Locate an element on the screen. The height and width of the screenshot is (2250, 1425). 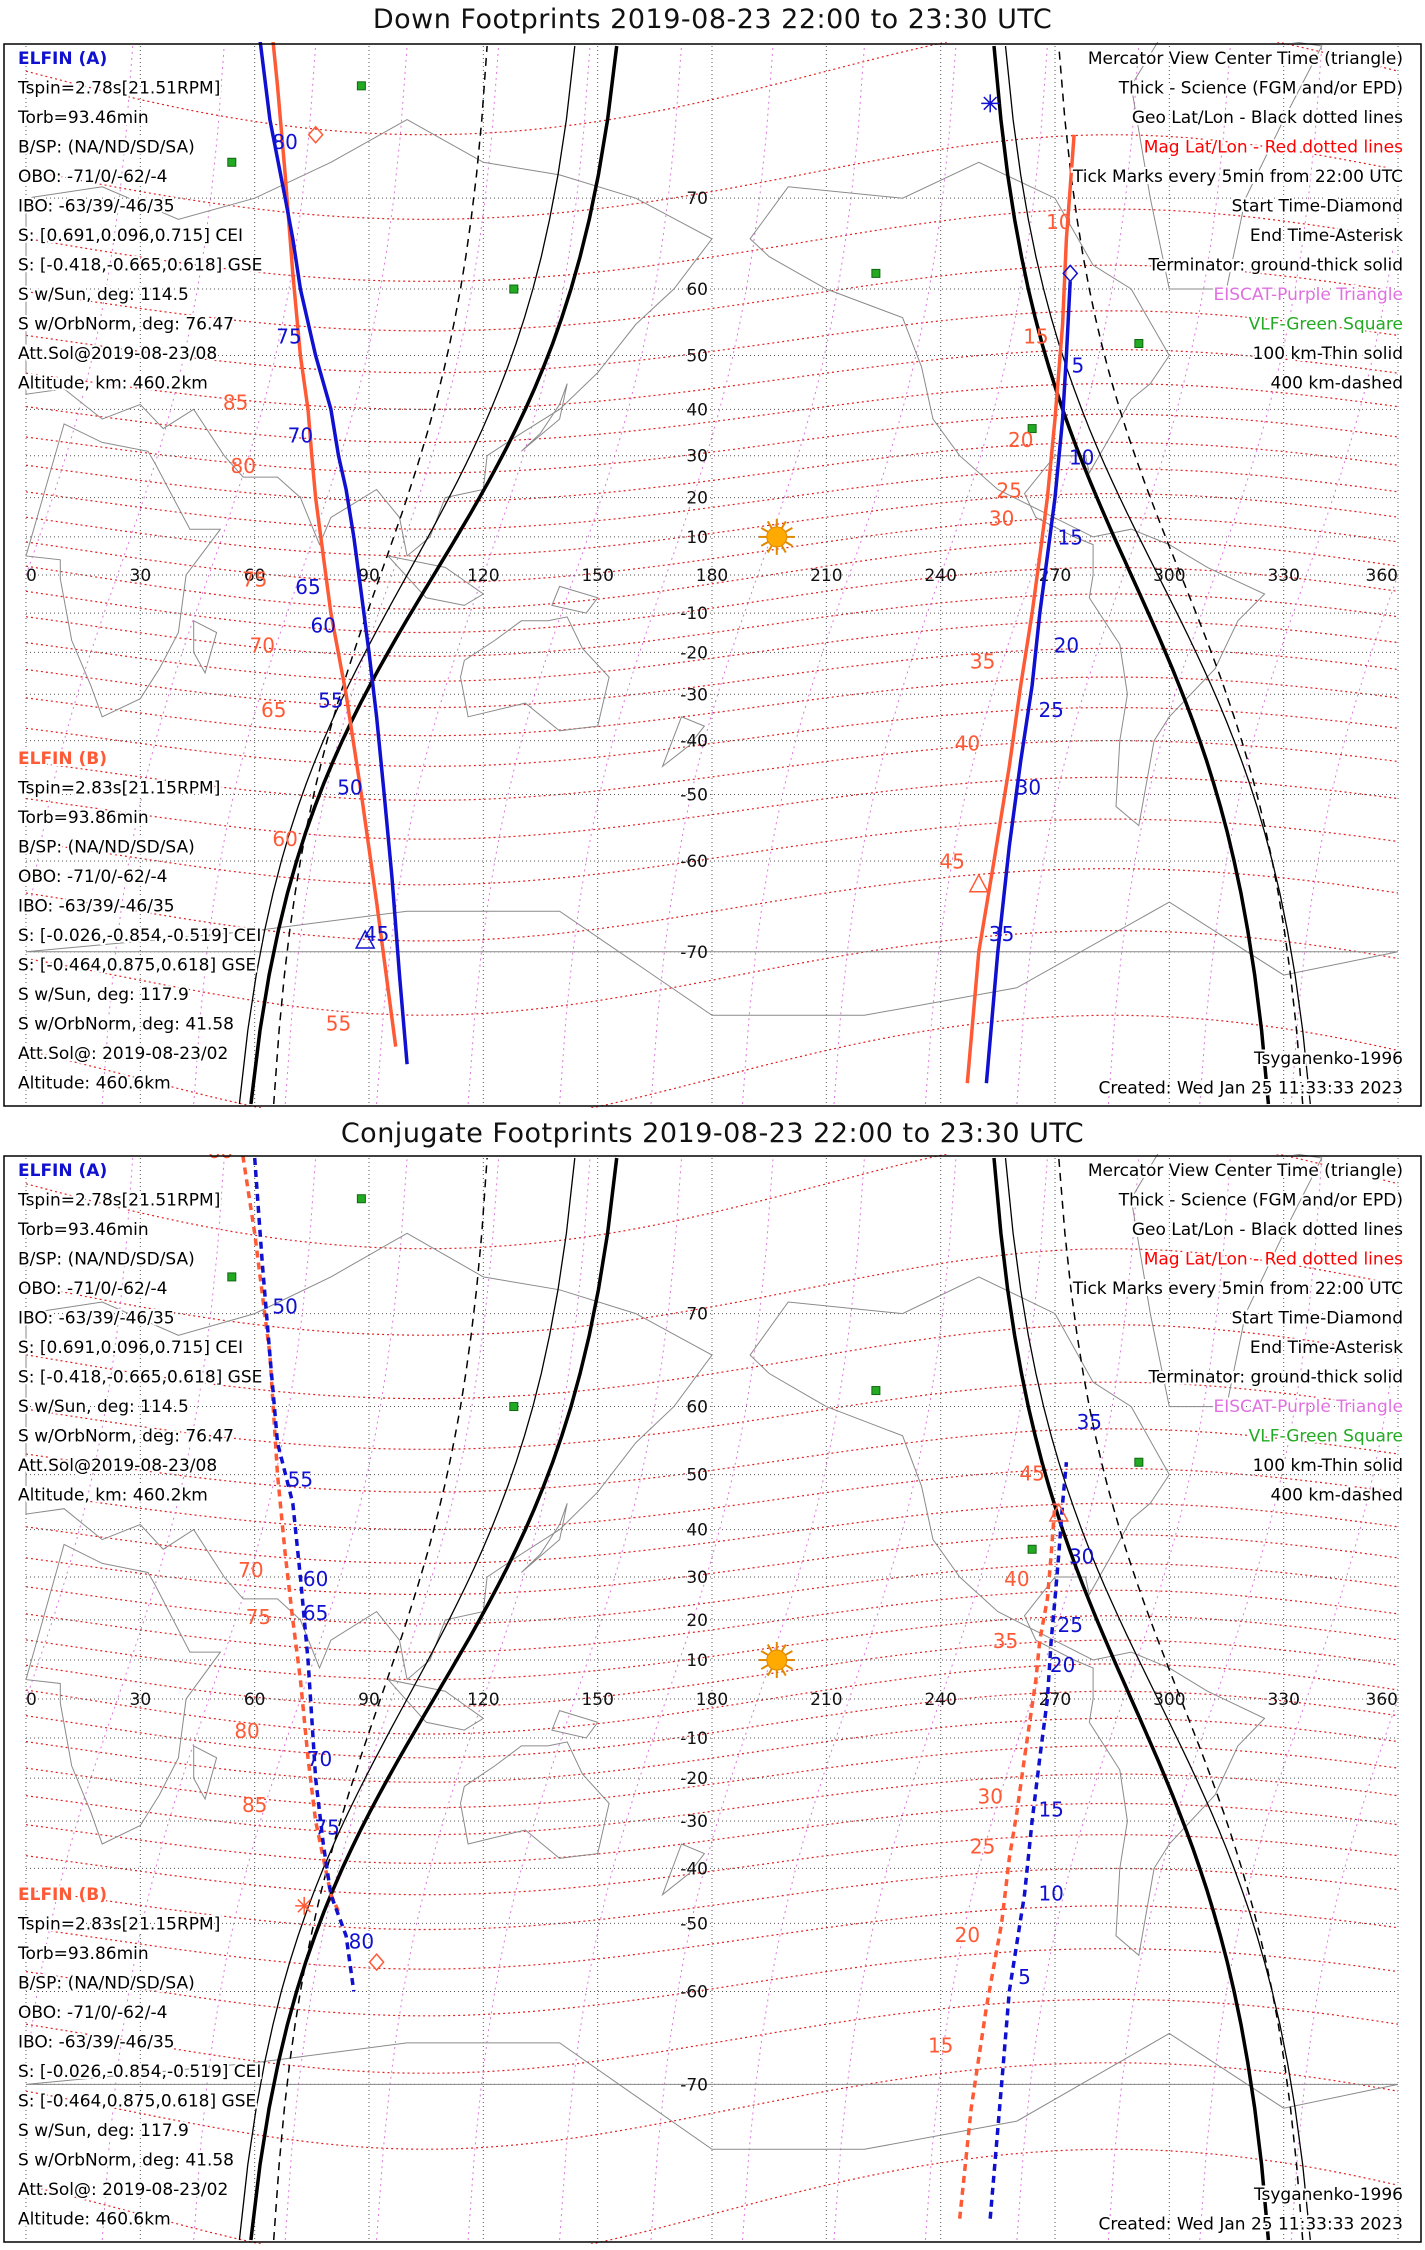
lon-tick-label: 30 is located at coordinates (141, 576).